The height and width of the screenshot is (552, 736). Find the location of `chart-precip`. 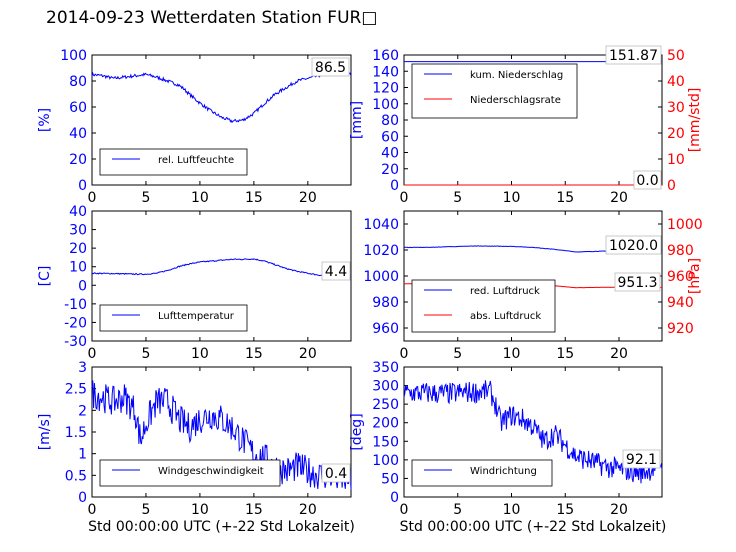

chart-precip is located at coordinates (533, 117).